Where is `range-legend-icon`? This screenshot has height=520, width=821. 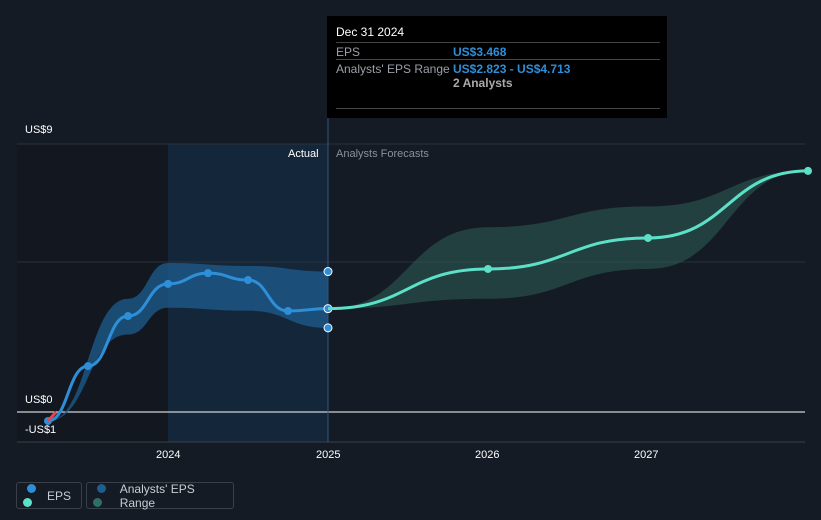
range-legend-icon is located at coordinates (101, 496).